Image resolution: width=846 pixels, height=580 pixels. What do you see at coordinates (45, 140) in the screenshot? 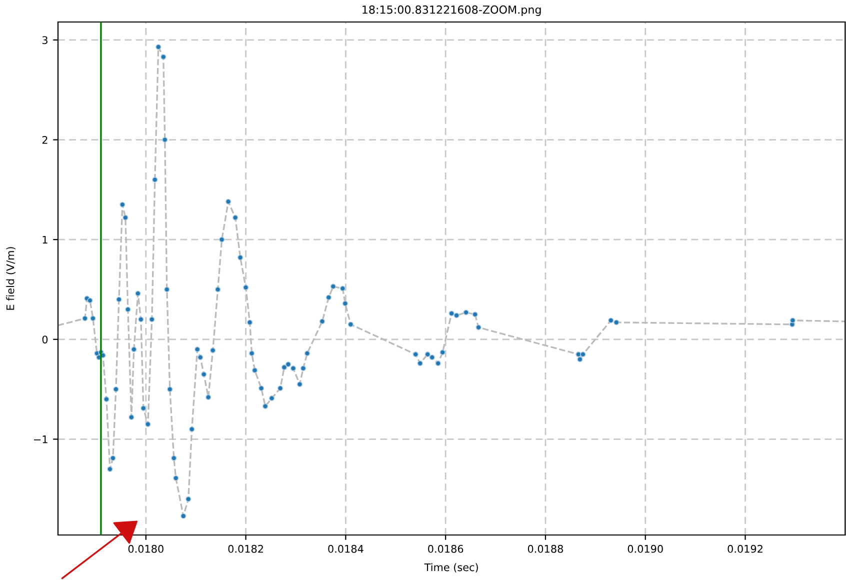
I see `y-tick-label: 2` at bounding box center [45, 140].